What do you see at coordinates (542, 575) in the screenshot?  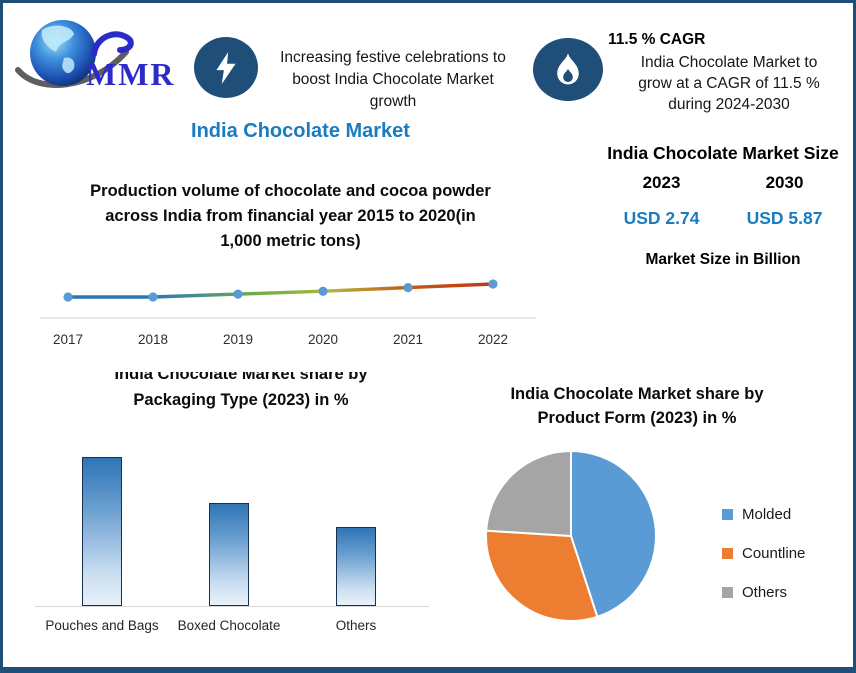 I see `pie-slice-countline` at bounding box center [542, 575].